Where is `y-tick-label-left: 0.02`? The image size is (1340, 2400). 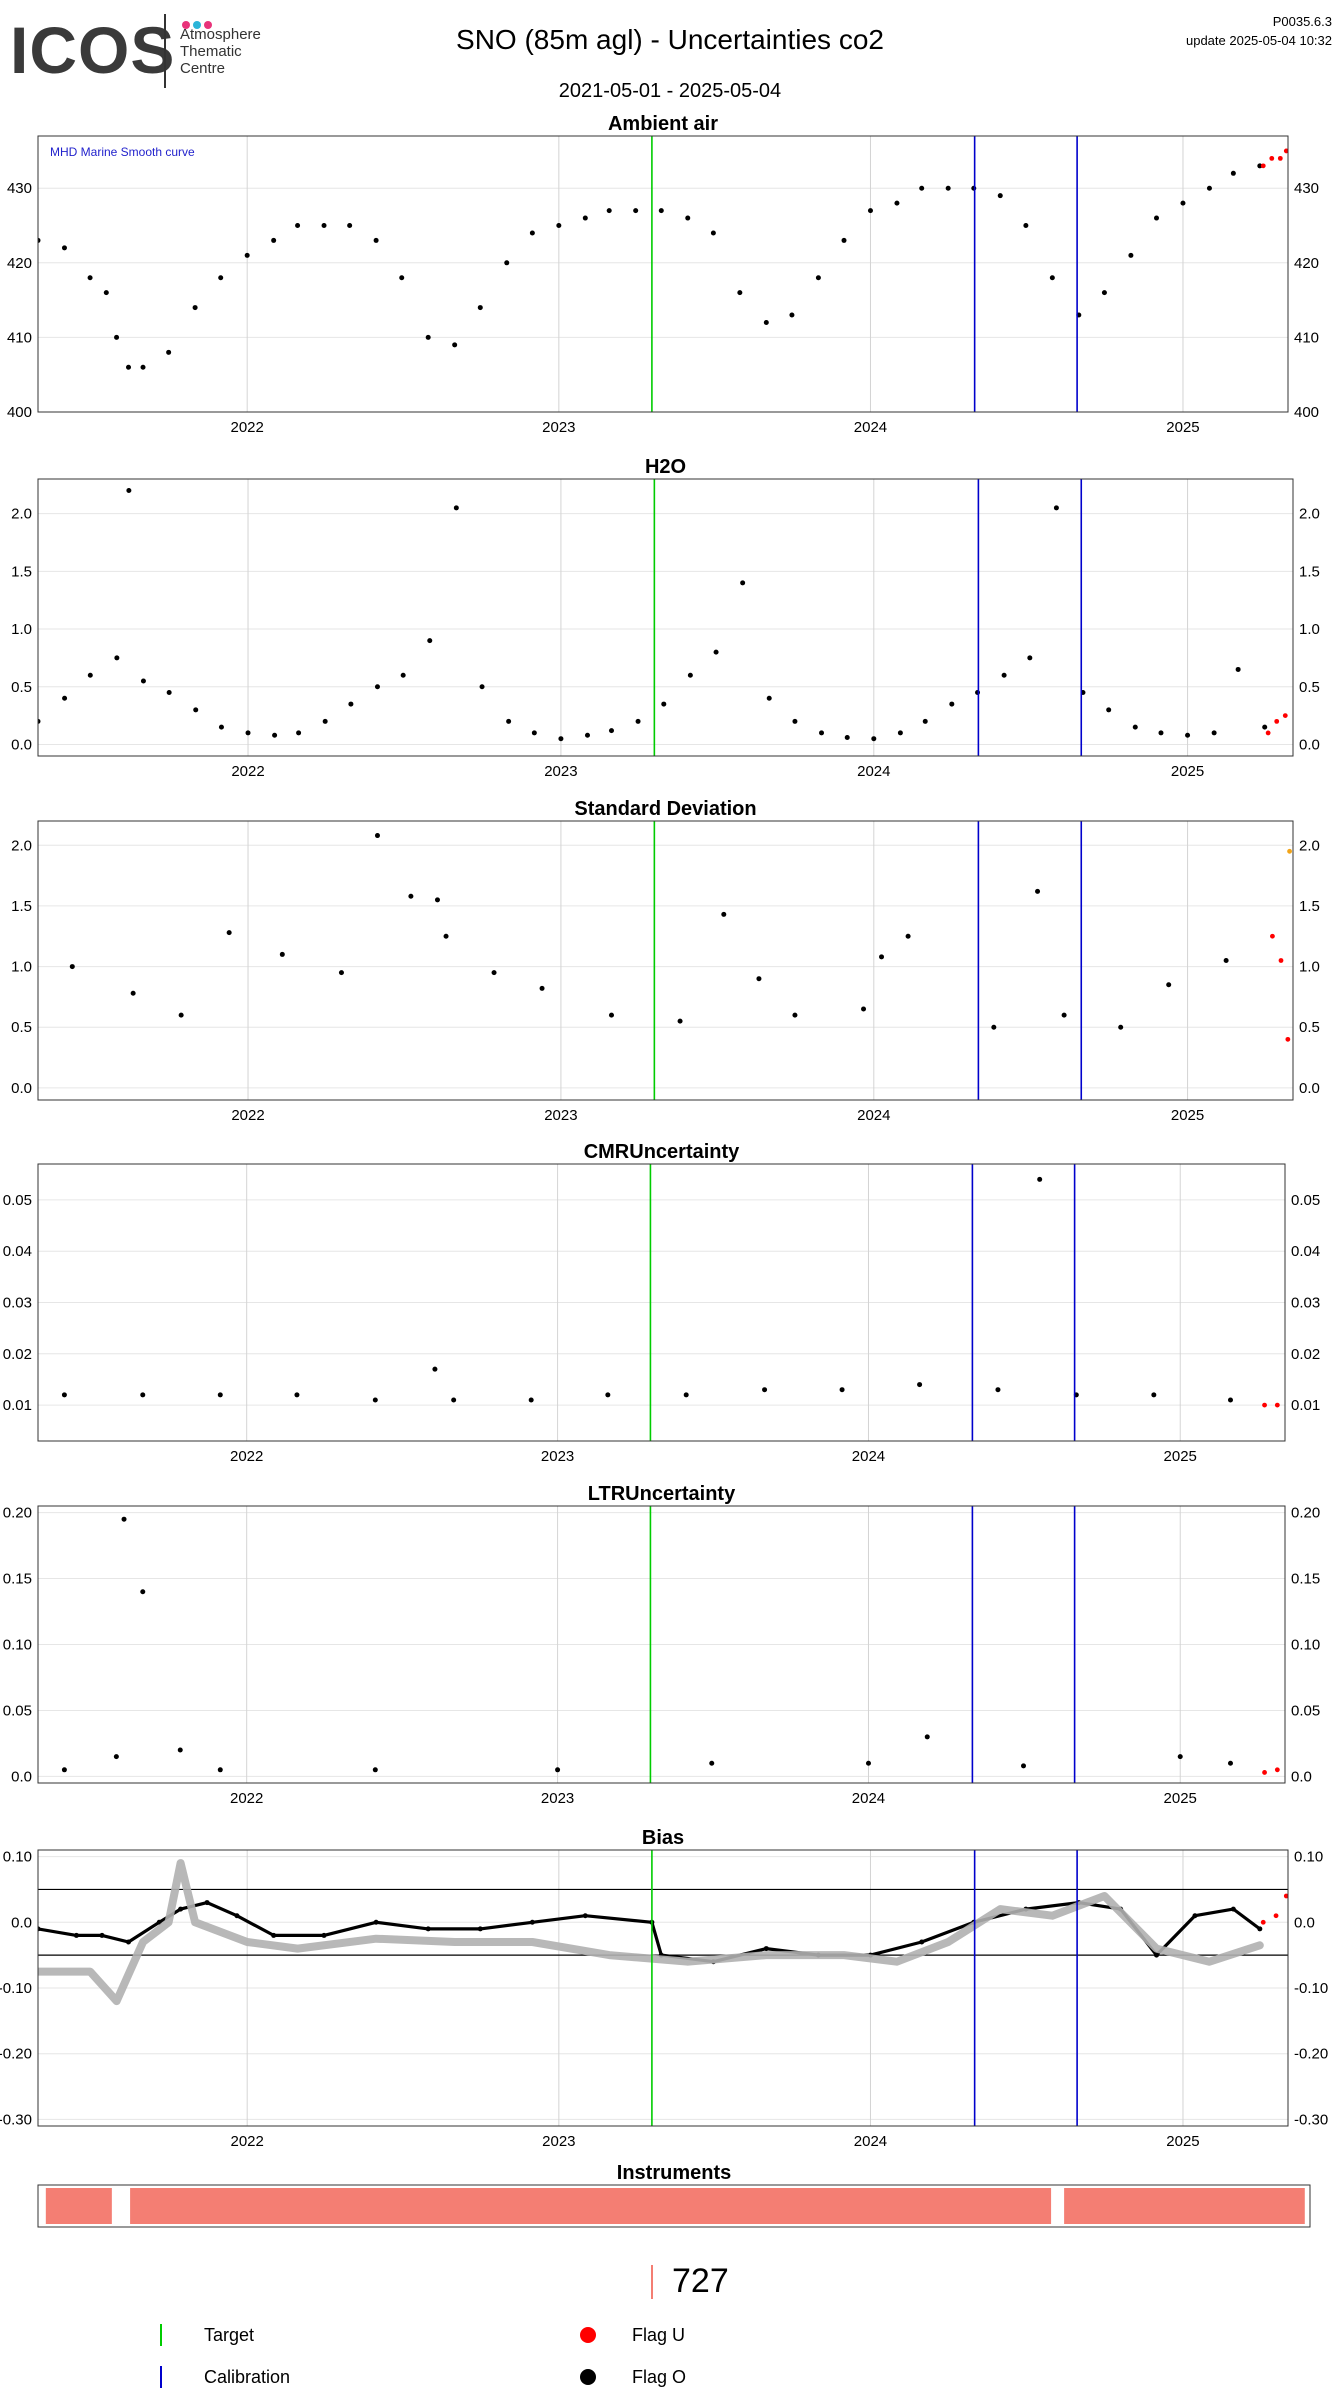
y-tick-label-left: 0.02 is located at coordinates (17, 1354).